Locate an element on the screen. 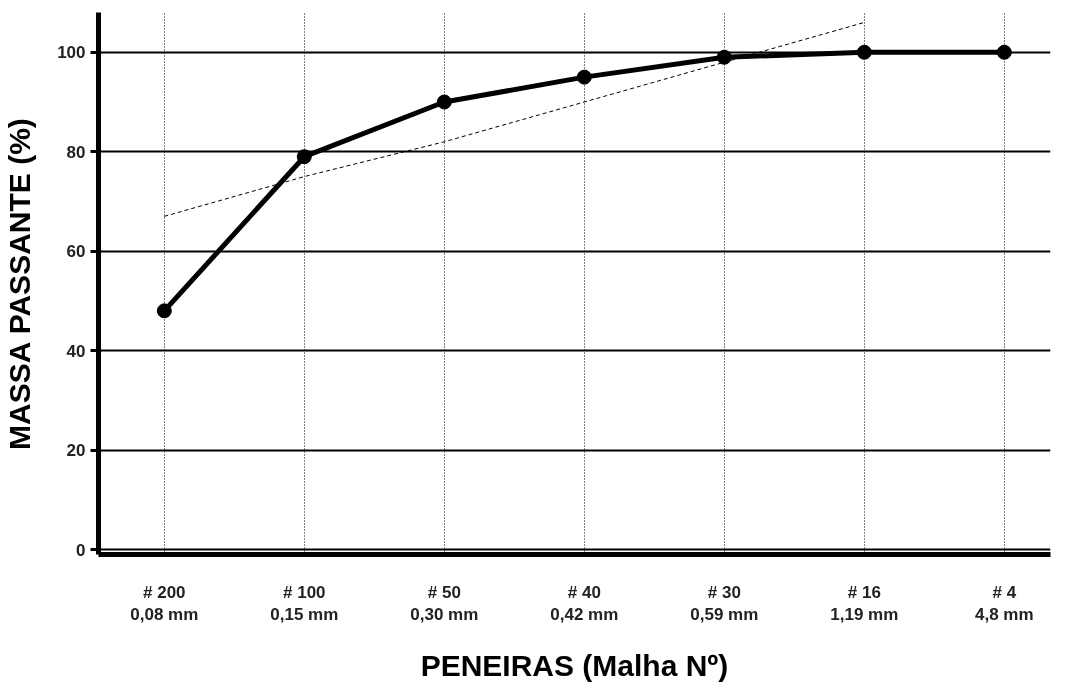  y-tick-label: 100 is located at coordinates (71, 53).